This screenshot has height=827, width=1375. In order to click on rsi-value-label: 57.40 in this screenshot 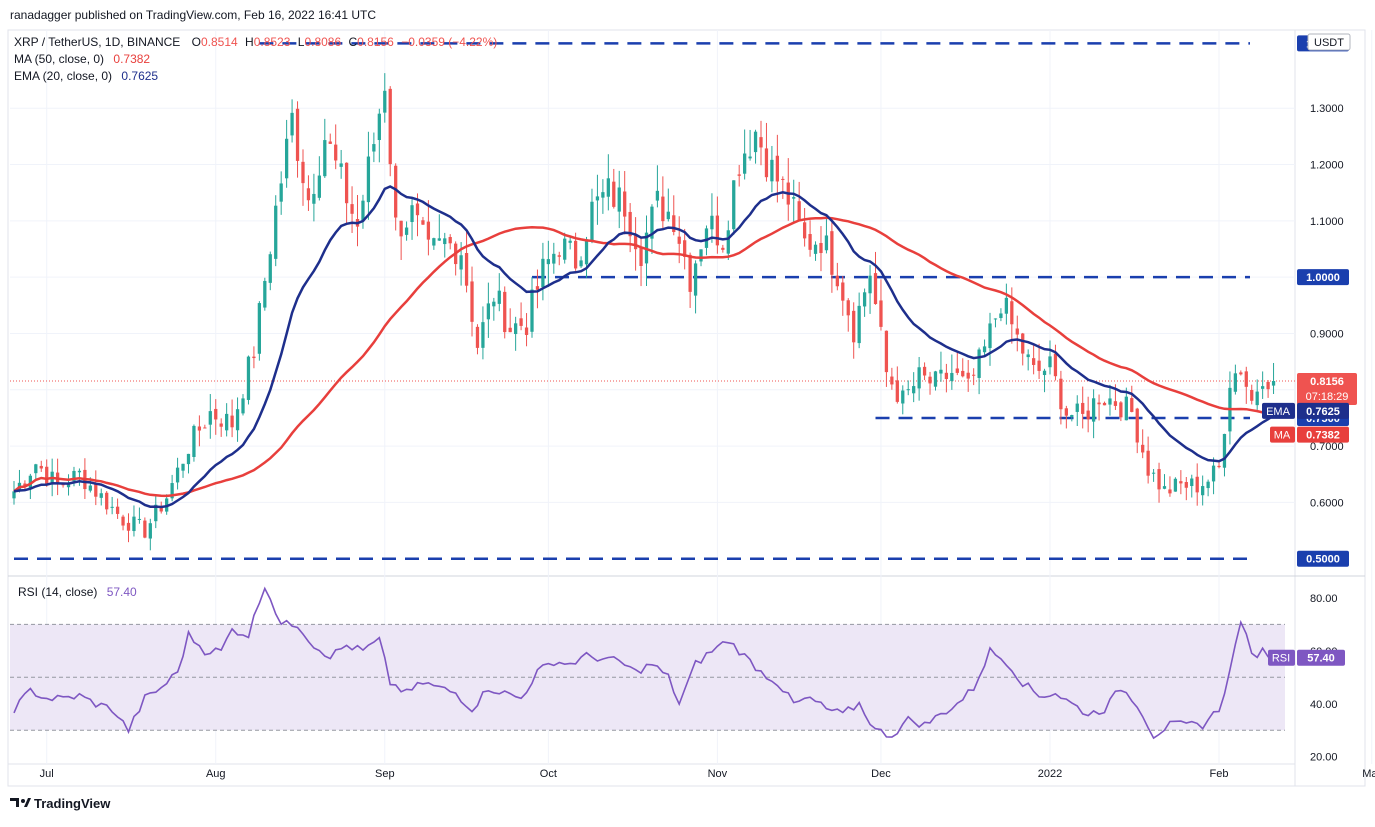, I will do `click(1321, 659)`.